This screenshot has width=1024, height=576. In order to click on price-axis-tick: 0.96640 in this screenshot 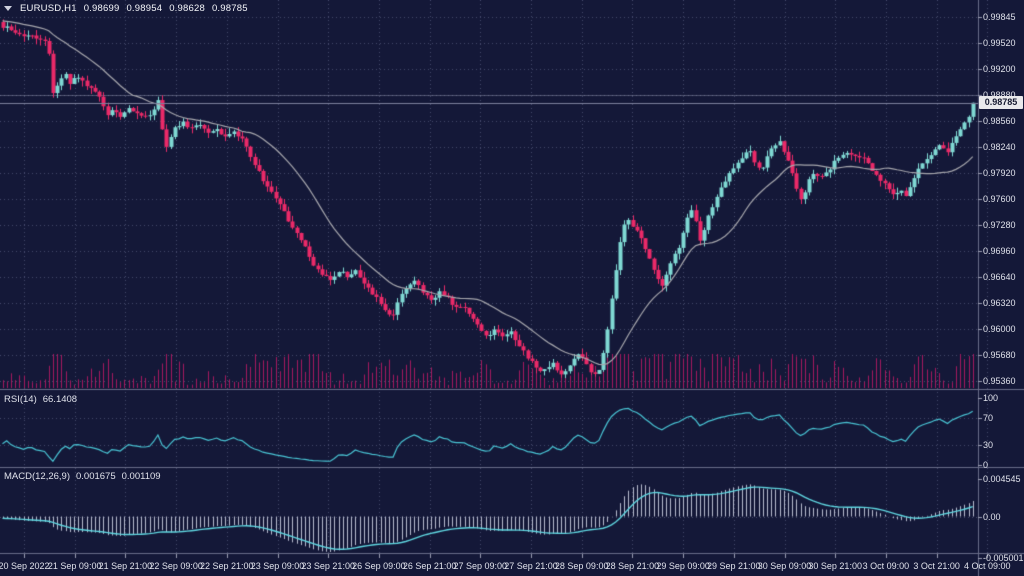, I will do `click(999, 277)`.